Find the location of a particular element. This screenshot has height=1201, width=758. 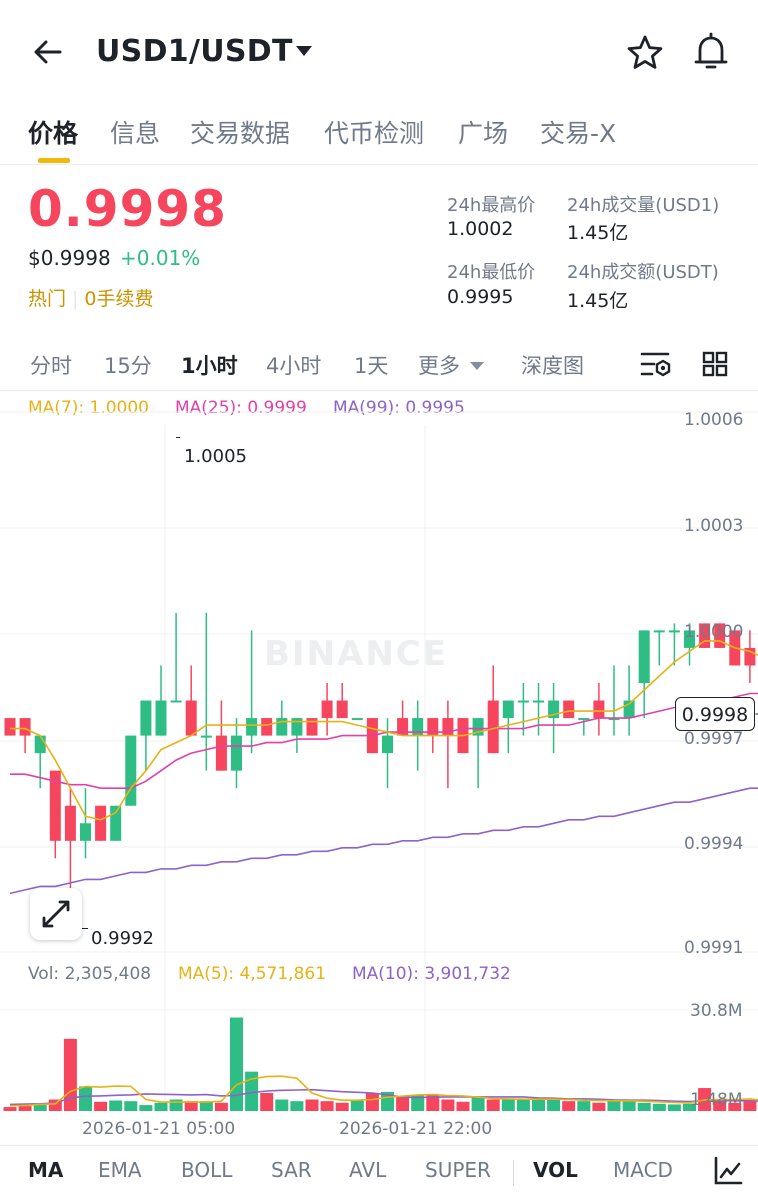

stat-high-label: 24h最高价 is located at coordinates (491, 205).